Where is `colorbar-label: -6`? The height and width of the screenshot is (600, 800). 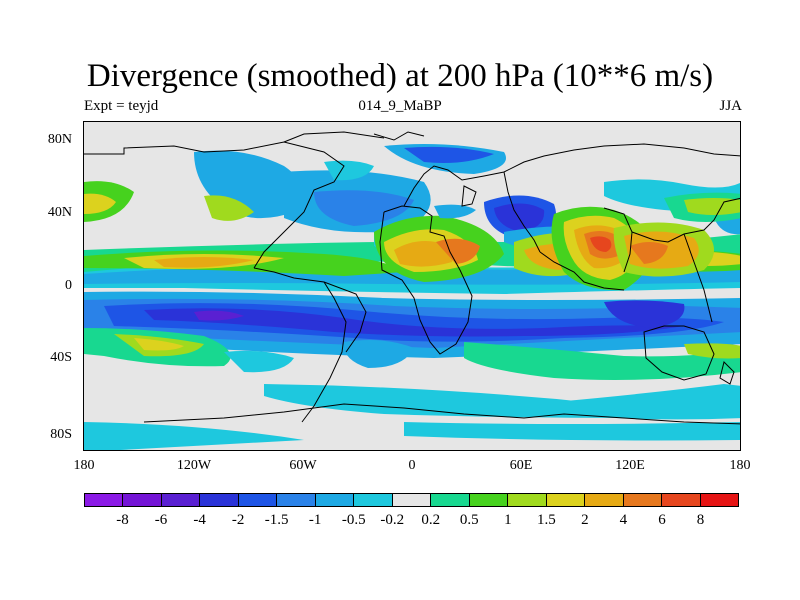
colorbar-label: -6 is located at coordinates (161, 520).